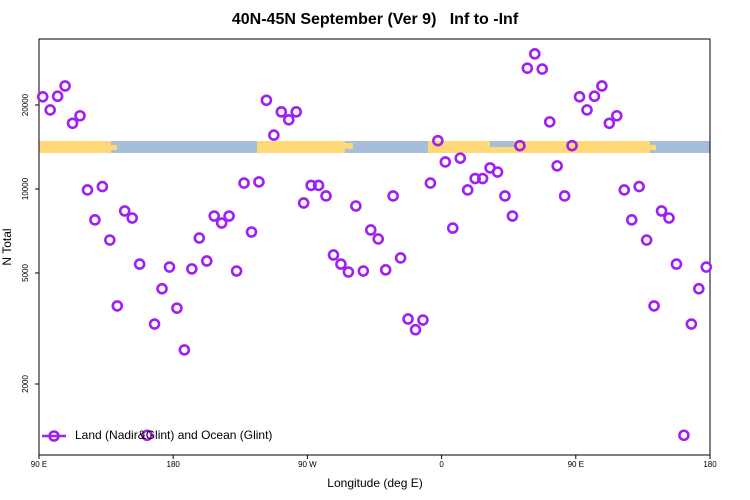 The width and height of the screenshot is (750, 500). Describe the element at coordinates (25, 384) in the screenshot. I see `y-tick-label: 2000` at that location.